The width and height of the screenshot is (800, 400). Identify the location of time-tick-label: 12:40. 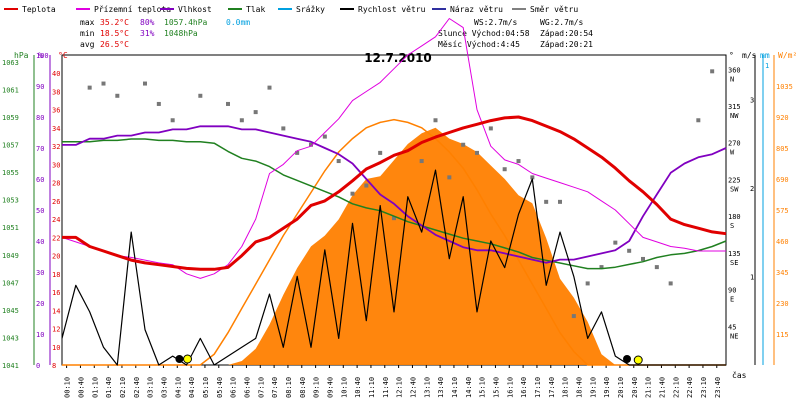
(413, 387).